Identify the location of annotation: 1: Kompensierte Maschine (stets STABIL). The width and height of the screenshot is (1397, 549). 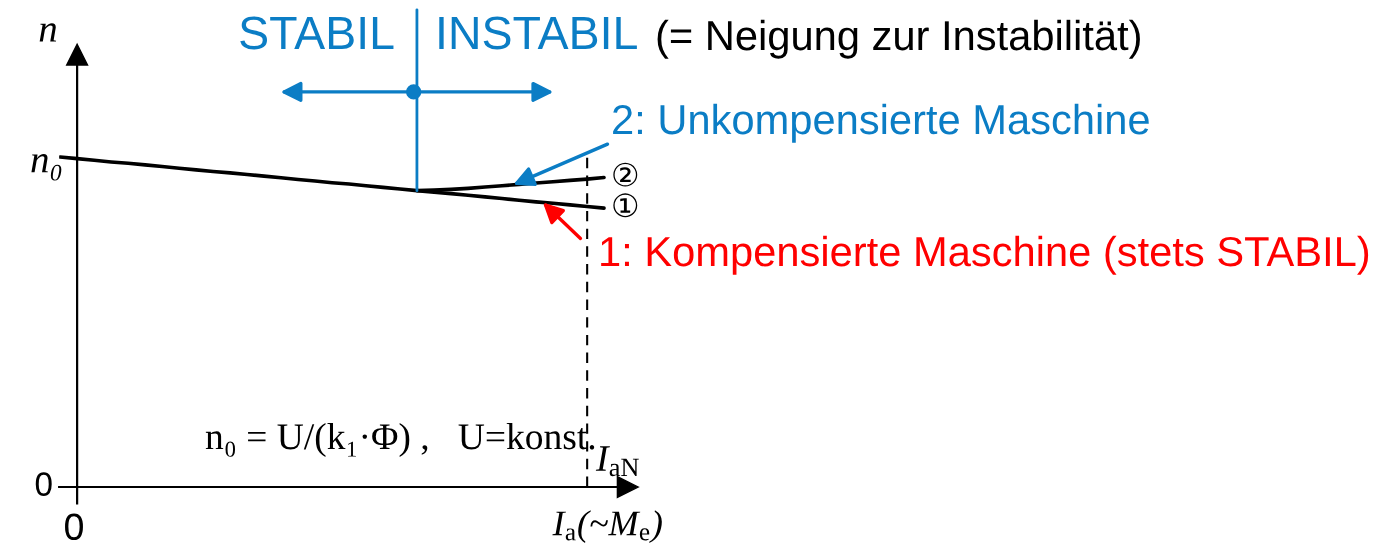
(985, 255).